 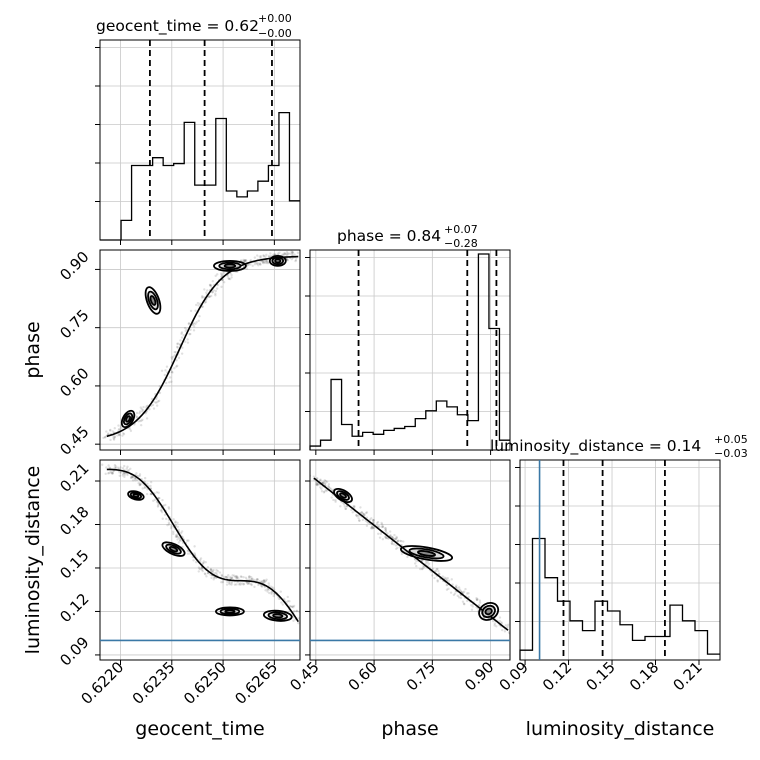 I want to click on scatter-phase-vs-luminosity-distance-contour, so click(x=489, y=611).